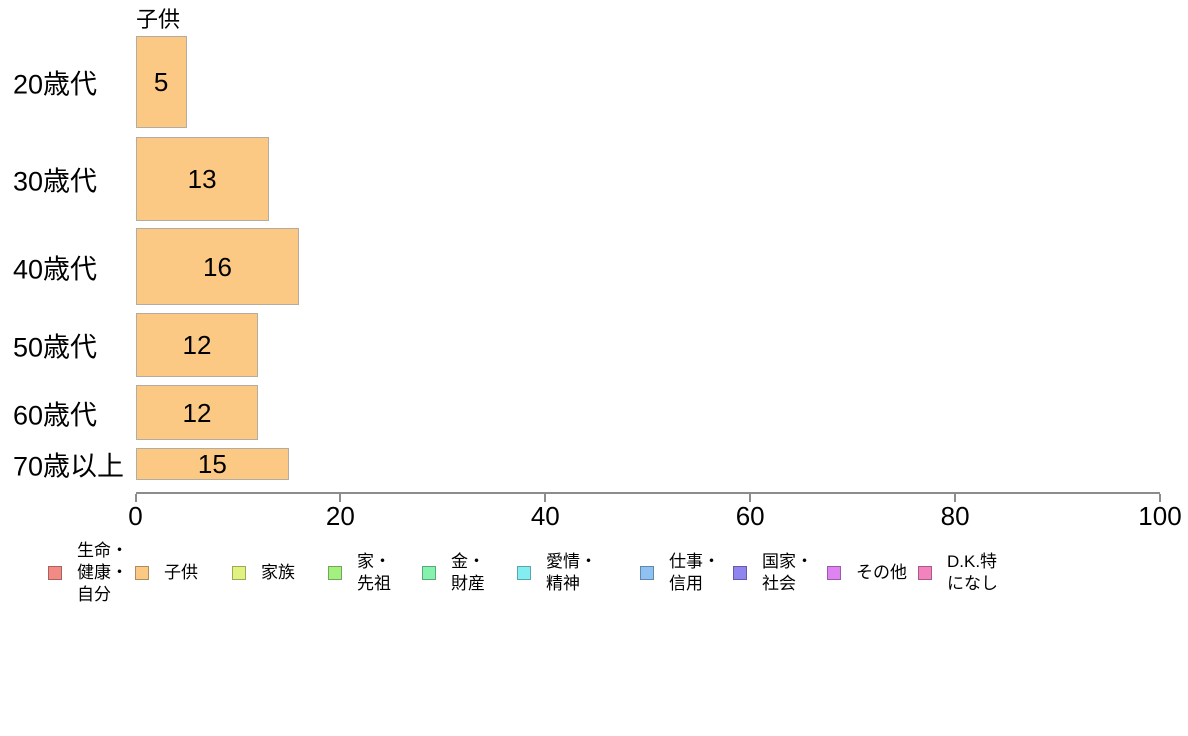  I want to click on legend-item: 国家・ 社会, so click(773, 573).